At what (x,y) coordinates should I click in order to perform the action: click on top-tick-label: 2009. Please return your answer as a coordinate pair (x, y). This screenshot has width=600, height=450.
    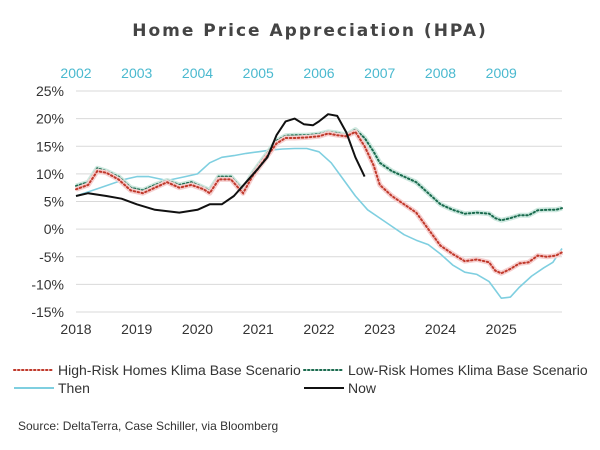
    Looking at the image, I should click on (501, 73).